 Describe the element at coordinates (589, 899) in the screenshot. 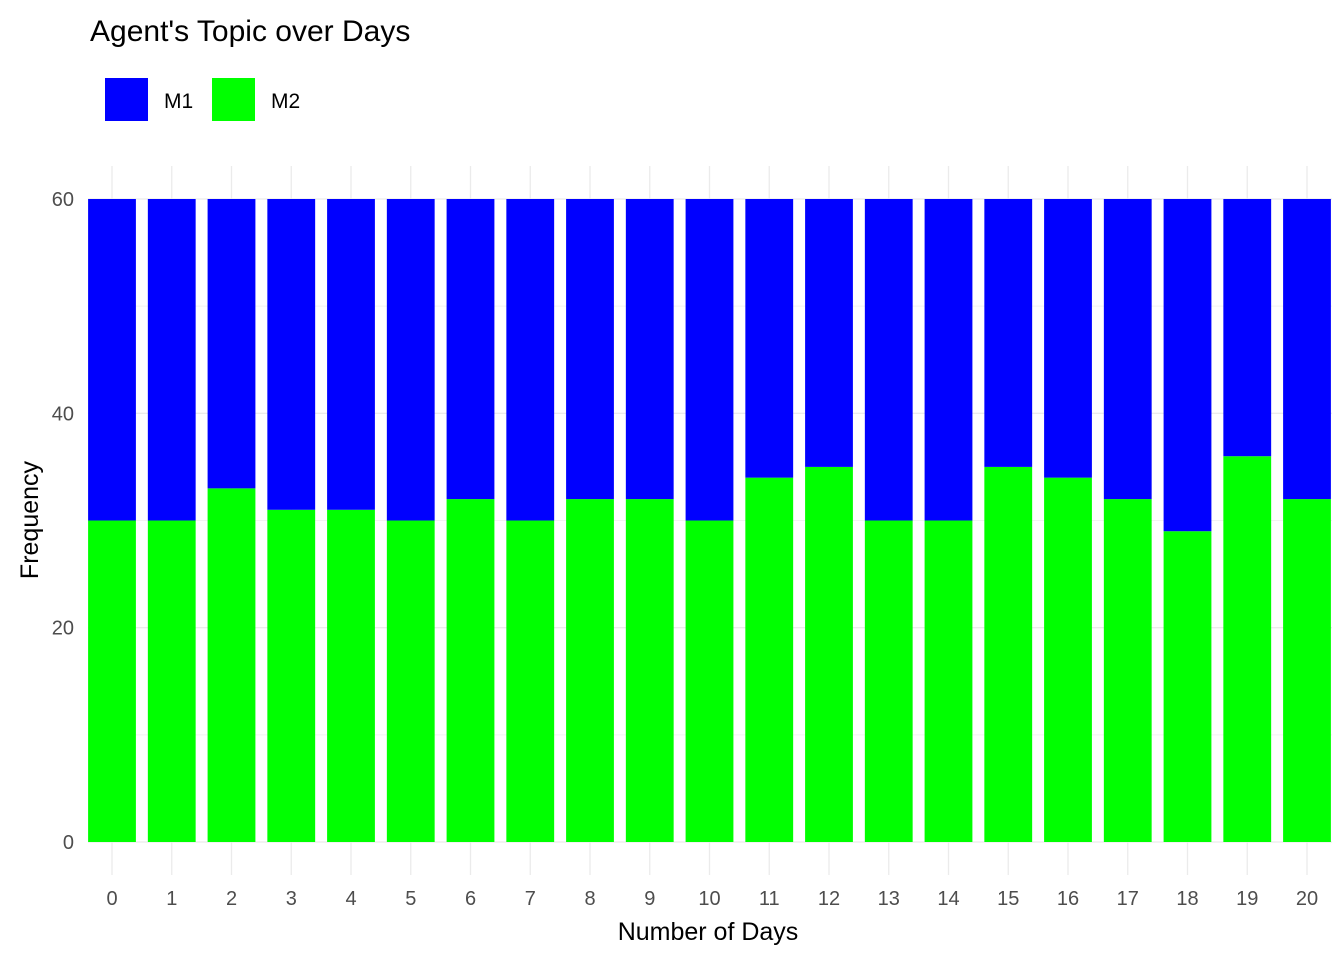

I see `x-tick-label: 8` at that location.